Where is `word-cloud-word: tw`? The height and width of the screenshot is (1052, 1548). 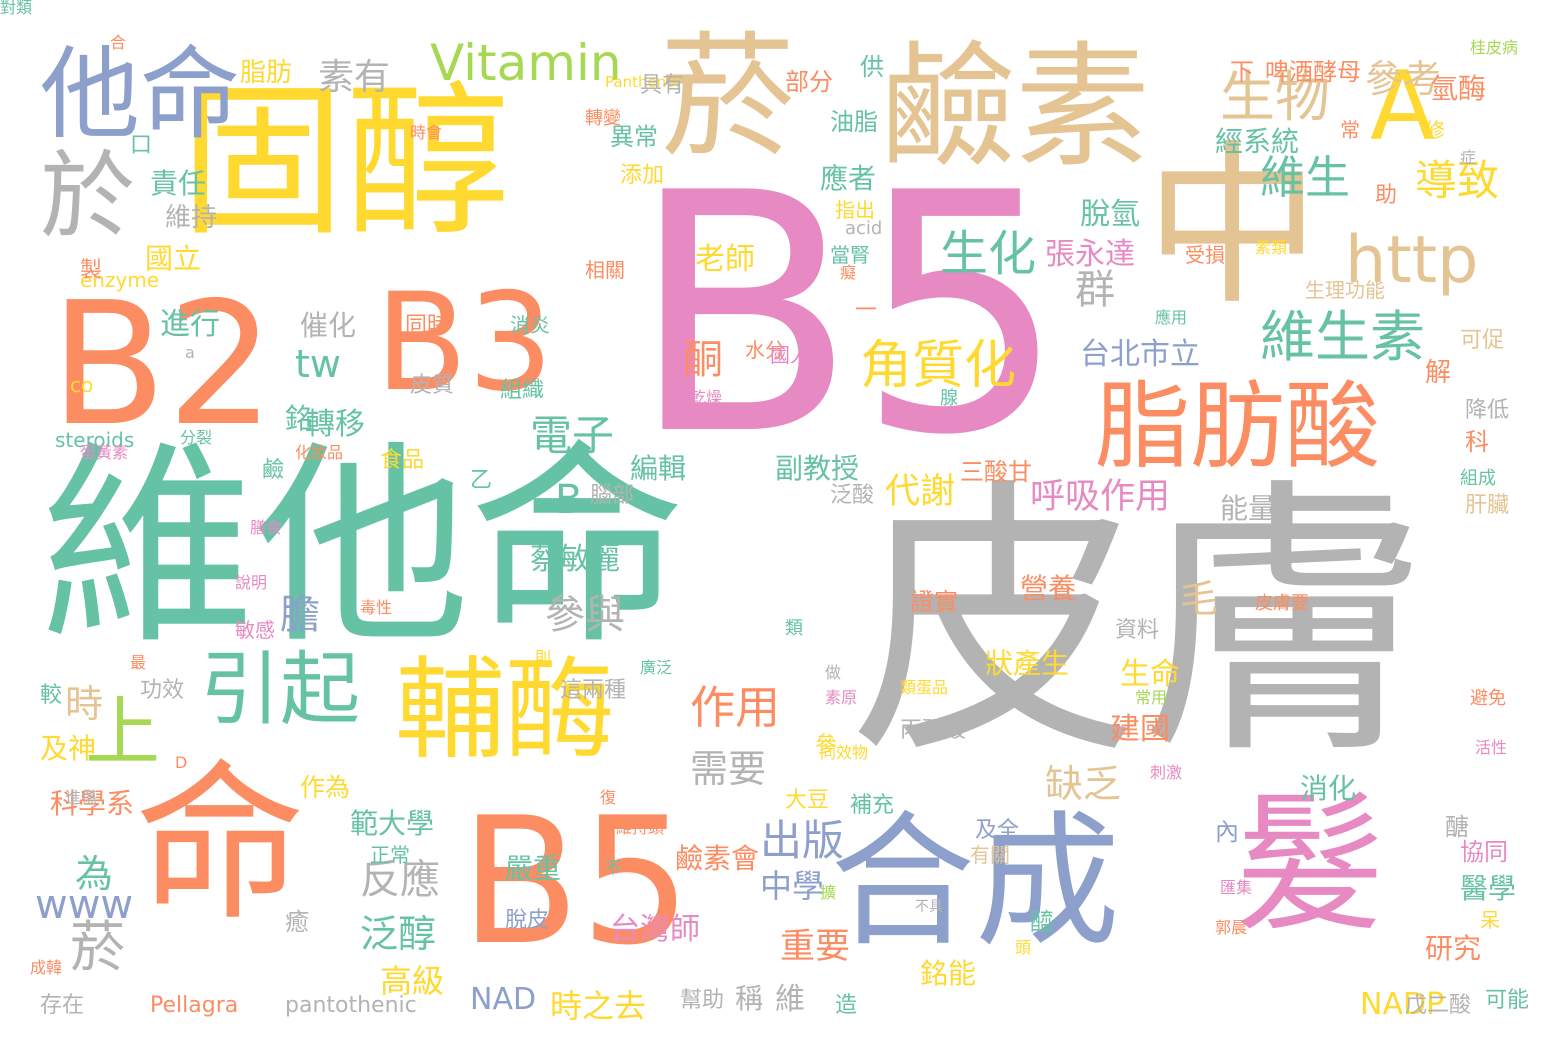
word-cloud-word: tw is located at coordinates (318, 364).